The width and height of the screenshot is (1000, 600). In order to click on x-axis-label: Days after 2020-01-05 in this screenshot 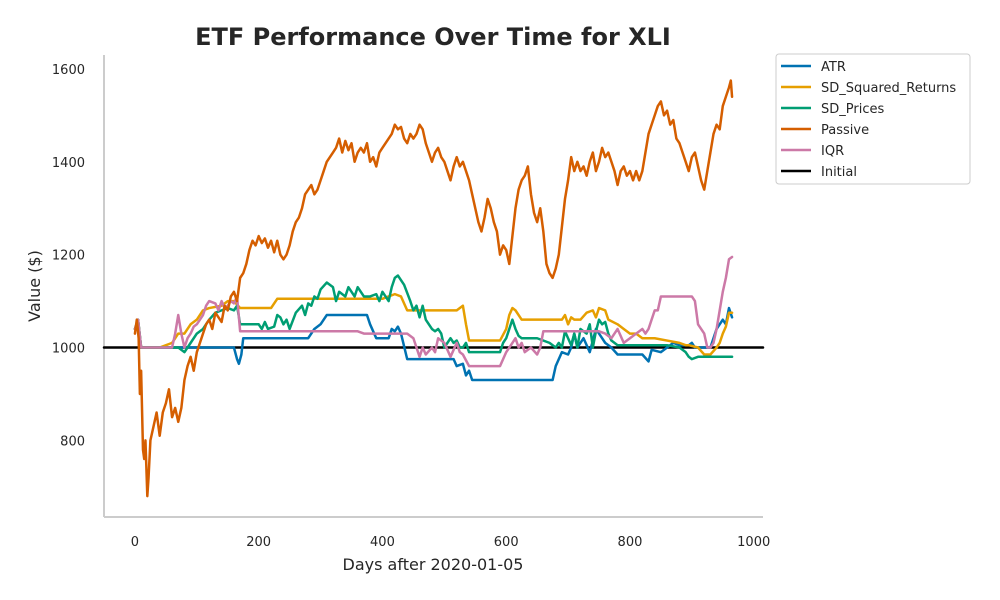, I will do `click(433, 564)`.